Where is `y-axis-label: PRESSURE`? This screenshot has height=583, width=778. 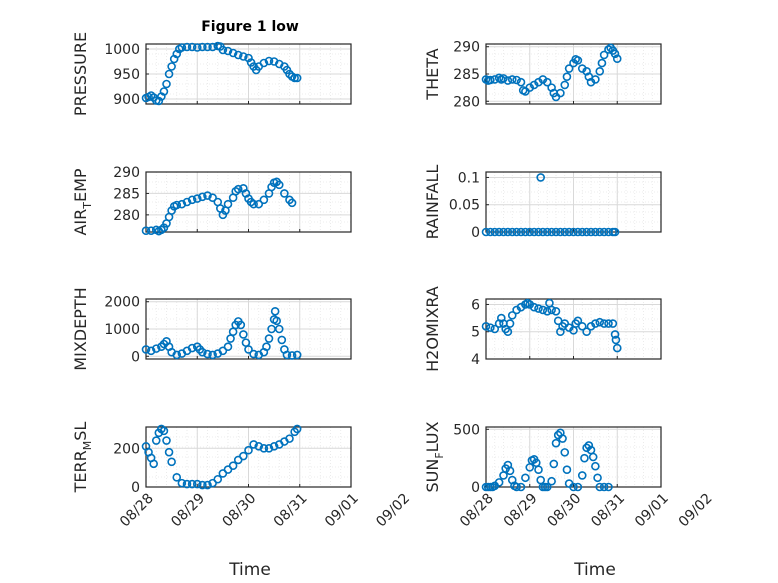 y-axis-label: PRESSURE is located at coordinates (80, 74).